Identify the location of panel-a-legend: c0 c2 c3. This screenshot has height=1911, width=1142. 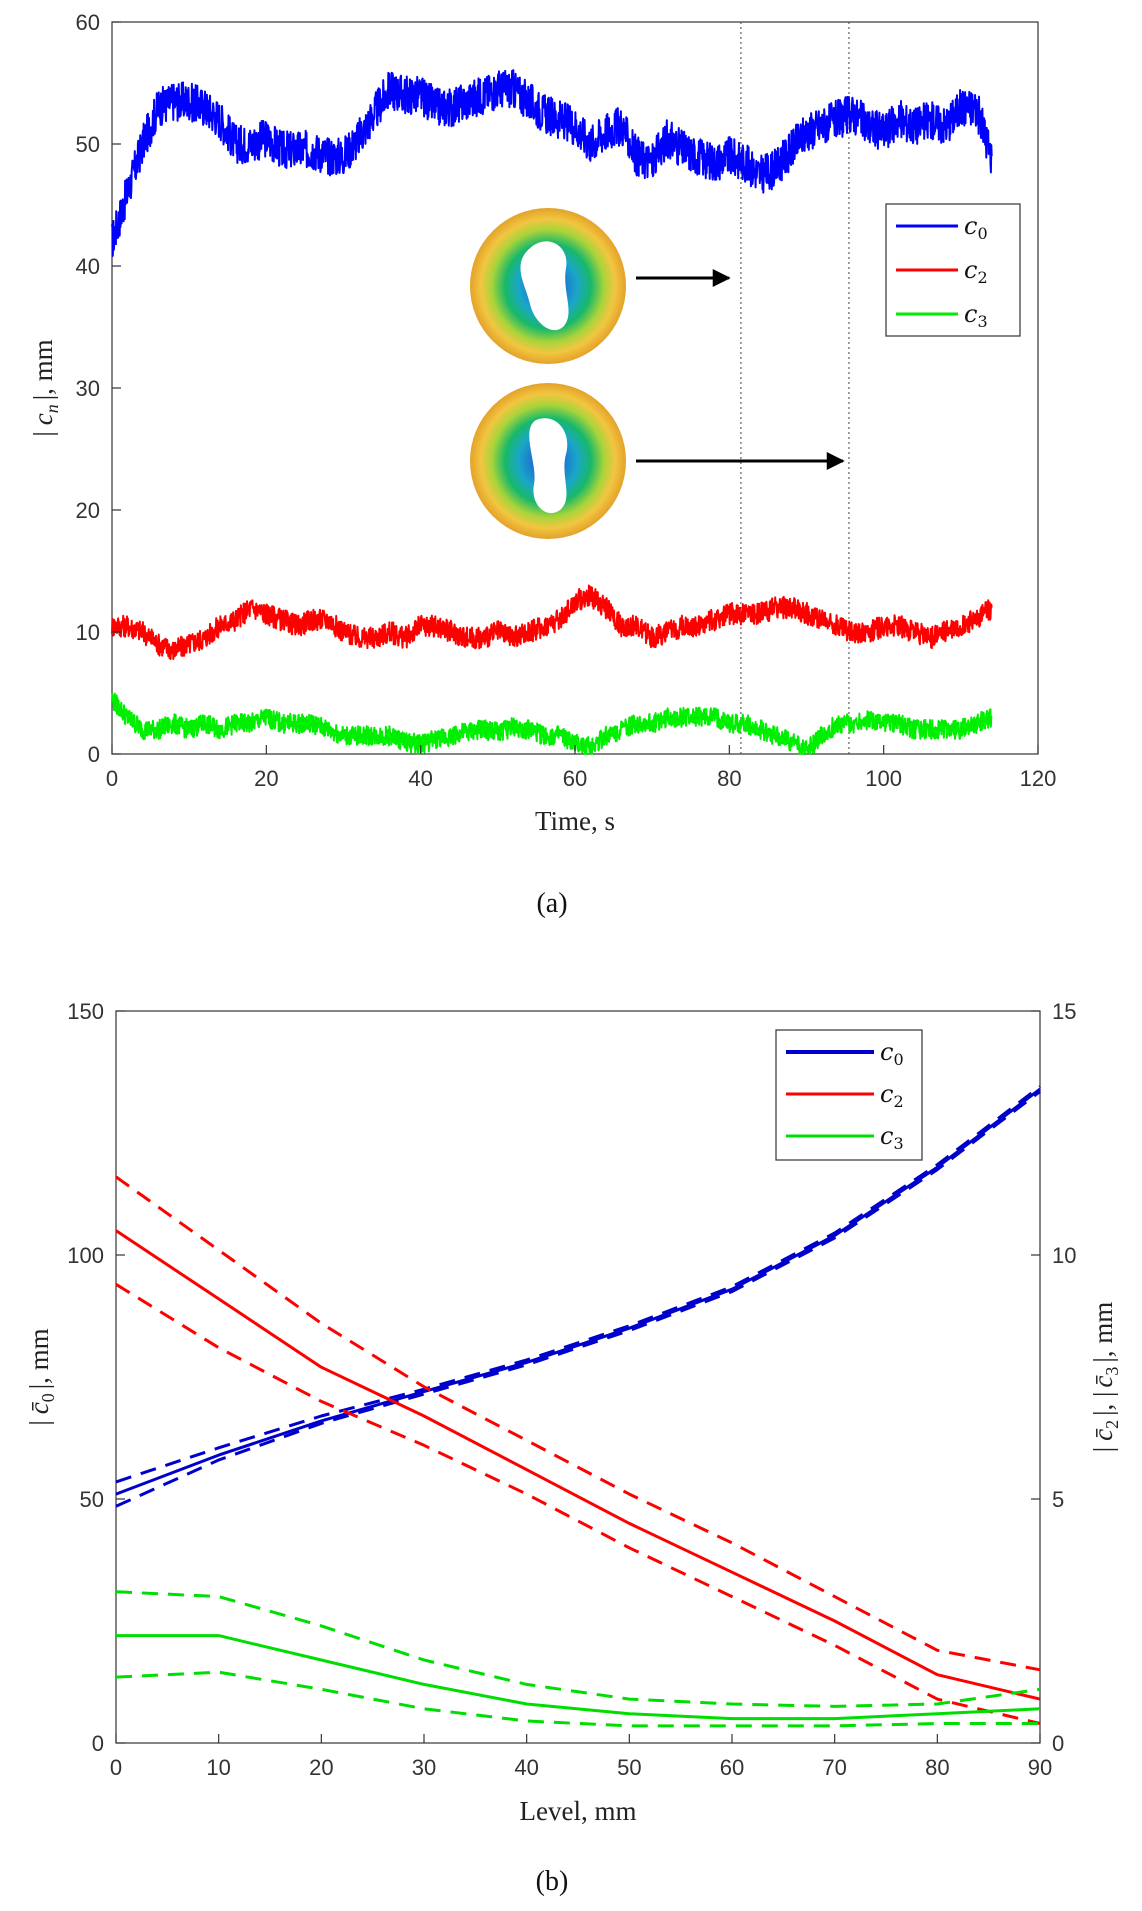
(953, 270).